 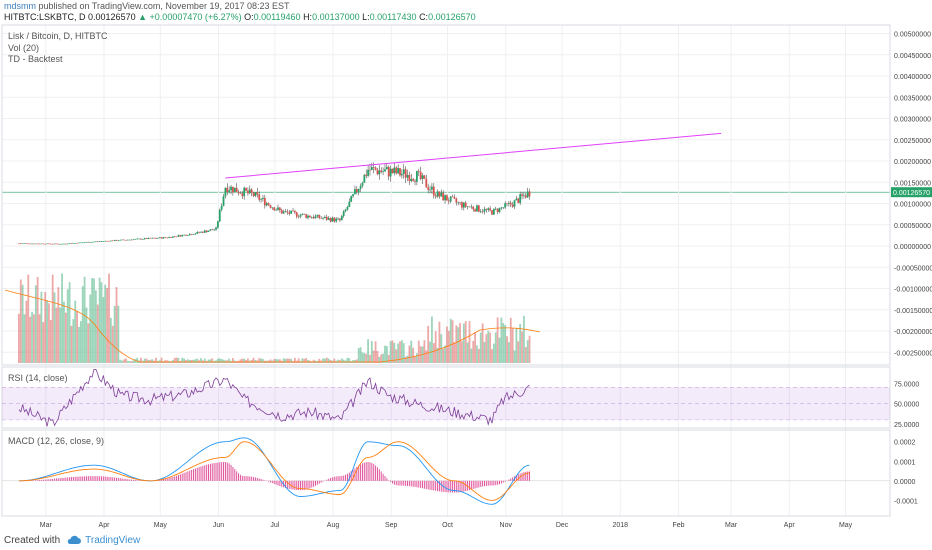 What do you see at coordinates (391, 525) in the screenshot?
I see `time-tick-label: Sep` at bounding box center [391, 525].